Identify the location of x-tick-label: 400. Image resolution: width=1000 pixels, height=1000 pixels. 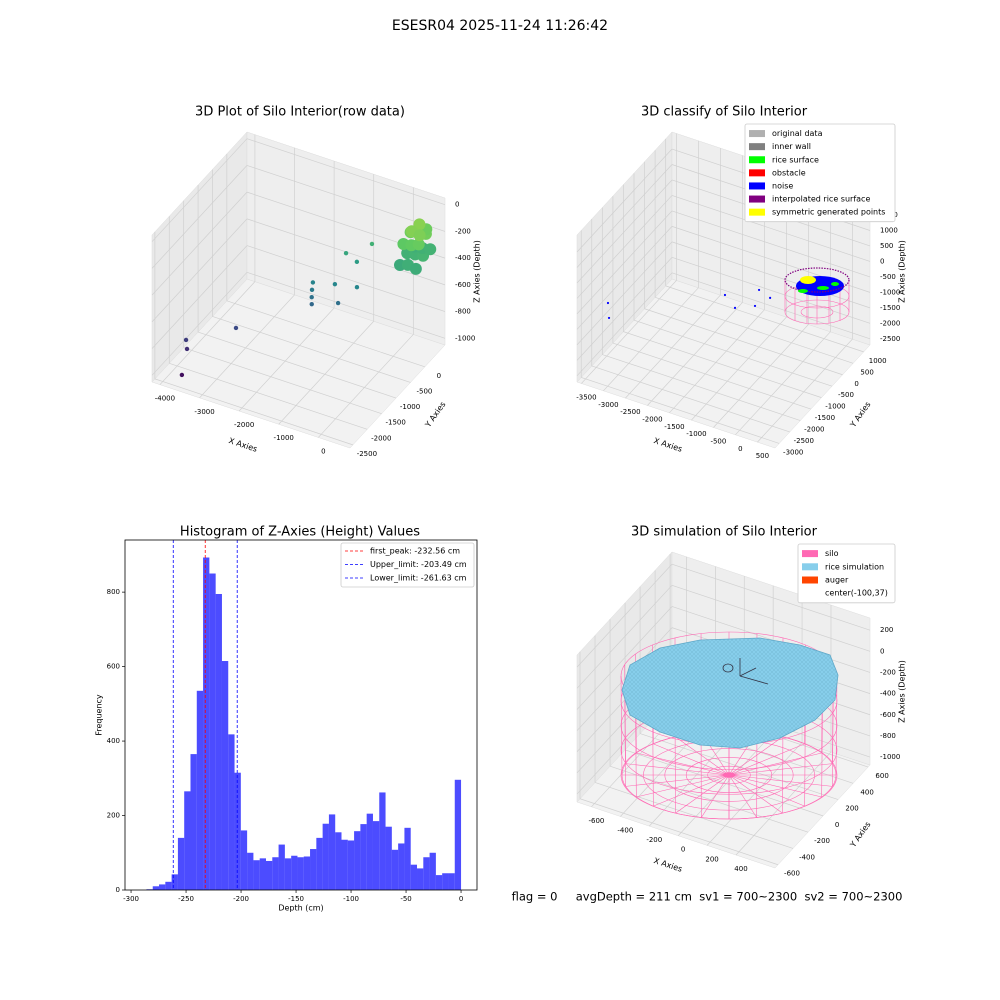
(740, 869).